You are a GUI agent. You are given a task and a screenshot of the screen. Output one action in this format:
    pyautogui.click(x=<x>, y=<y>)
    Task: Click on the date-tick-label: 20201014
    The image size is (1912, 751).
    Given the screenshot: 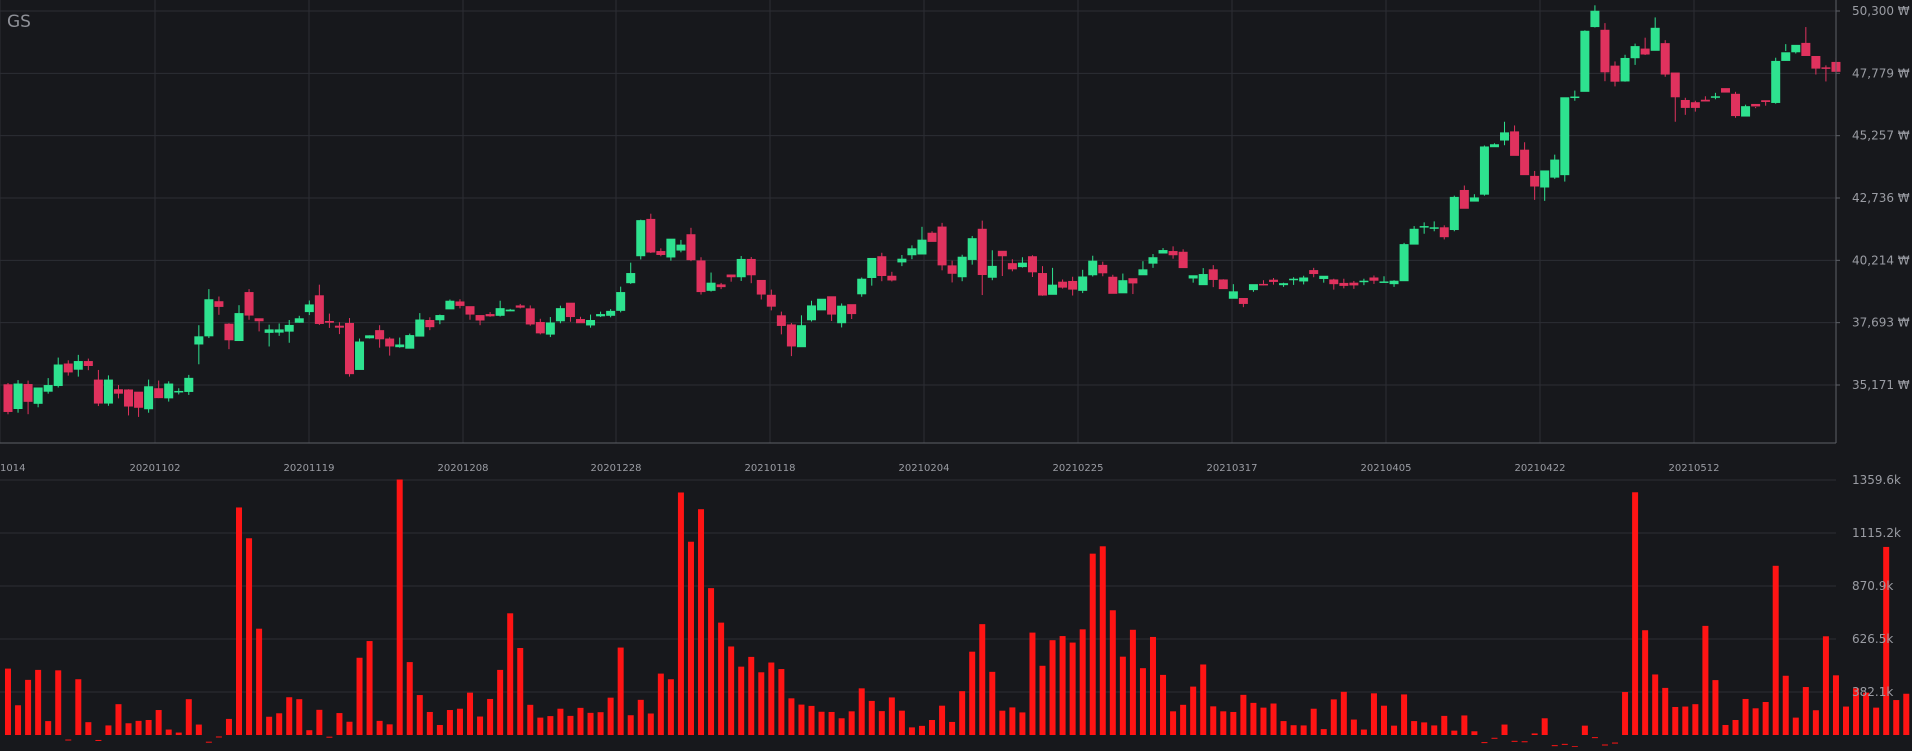 What is the action you would take?
    pyautogui.click(x=12, y=468)
    